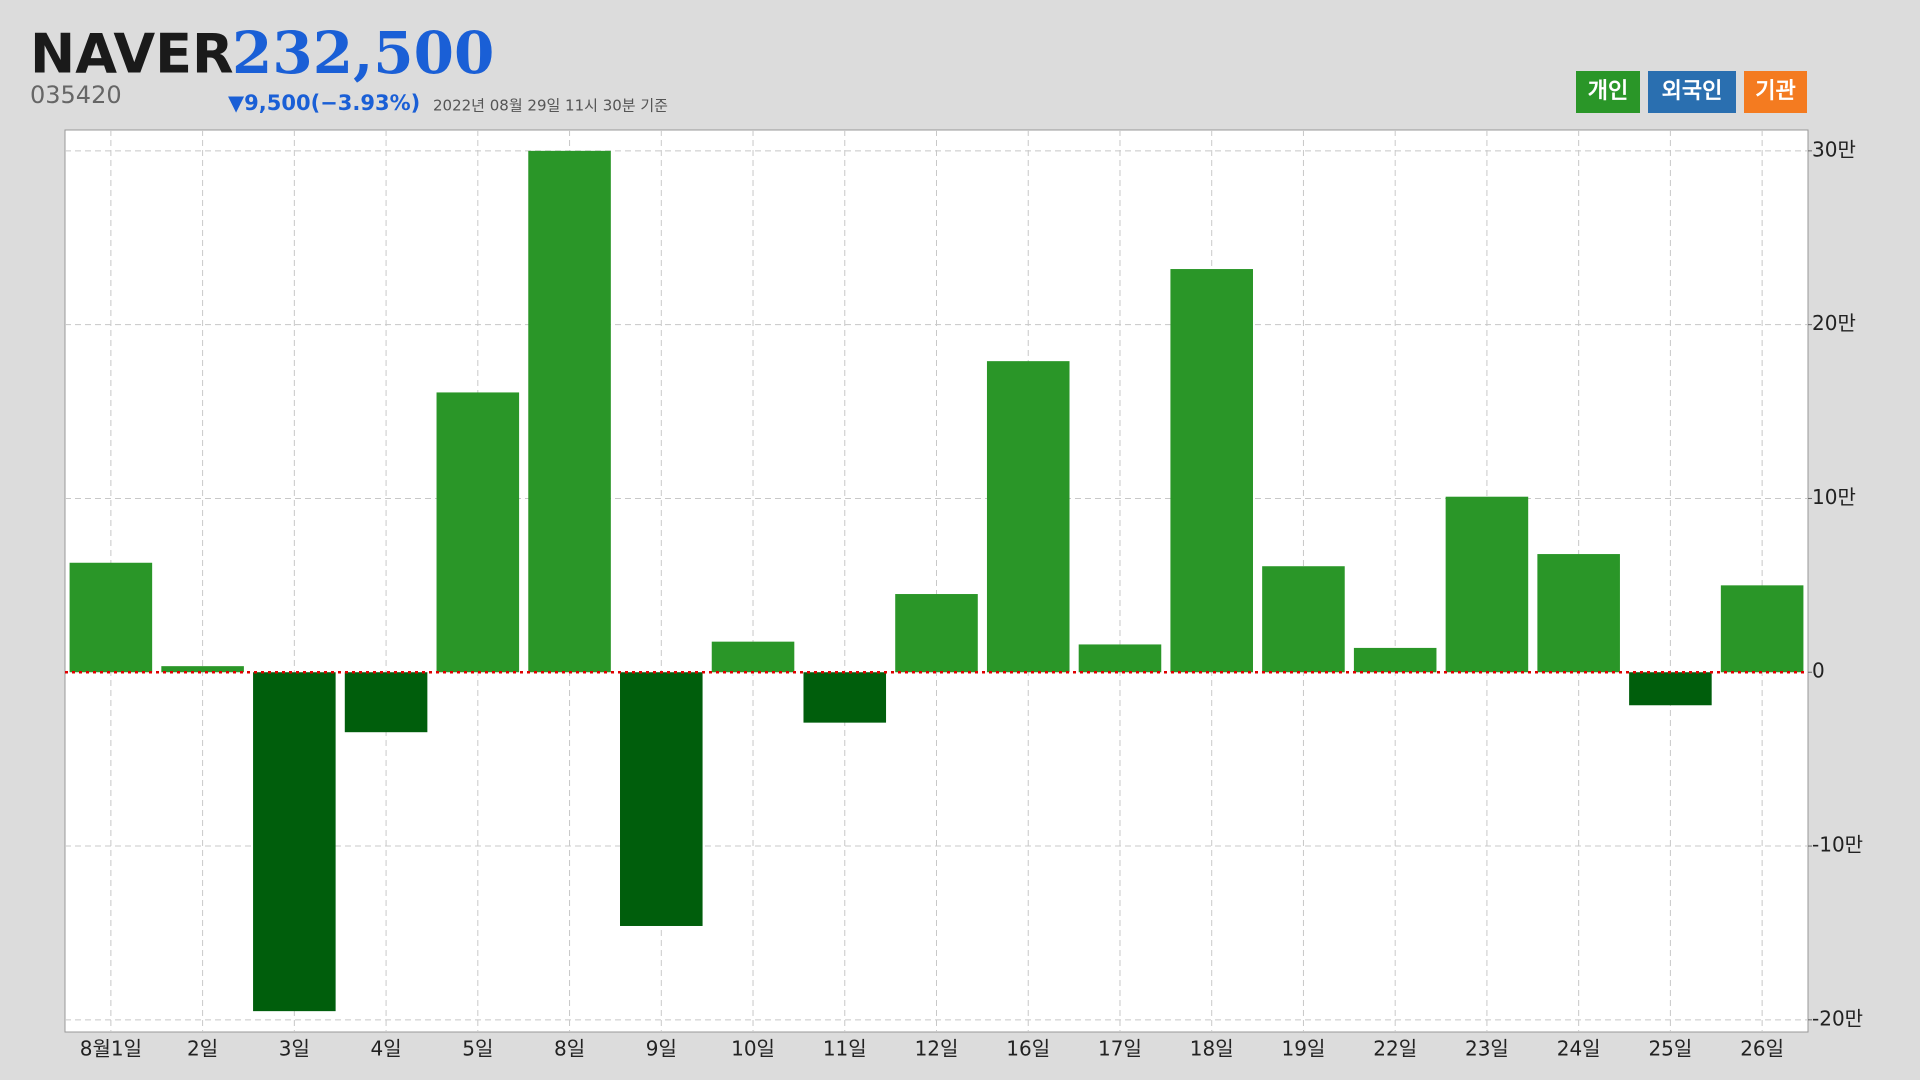 Image resolution: width=1920 pixels, height=1080 pixels. What do you see at coordinates (753, 1049) in the screenshot?
I see `x-tick-label: 10일` at bounding box center [753, 1049].